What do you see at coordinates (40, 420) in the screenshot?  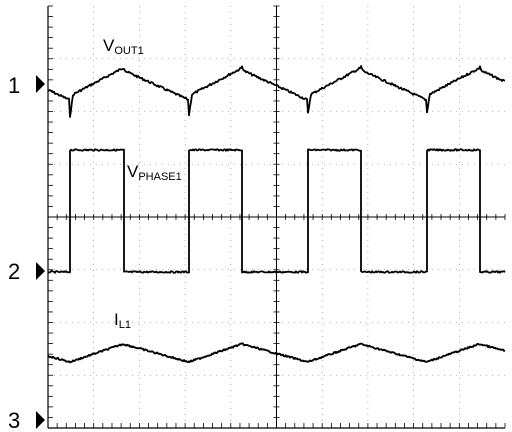 I see `channel-3-marker-icon` at bounding box center [40, 420].